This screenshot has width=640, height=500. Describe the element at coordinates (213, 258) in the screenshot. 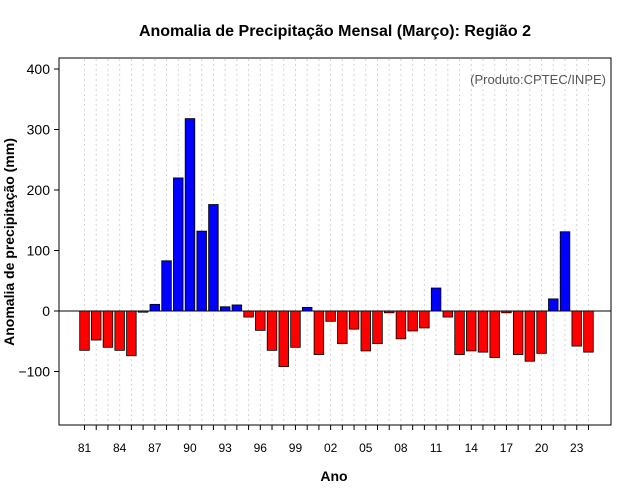

I see `bar-1992` at that location.